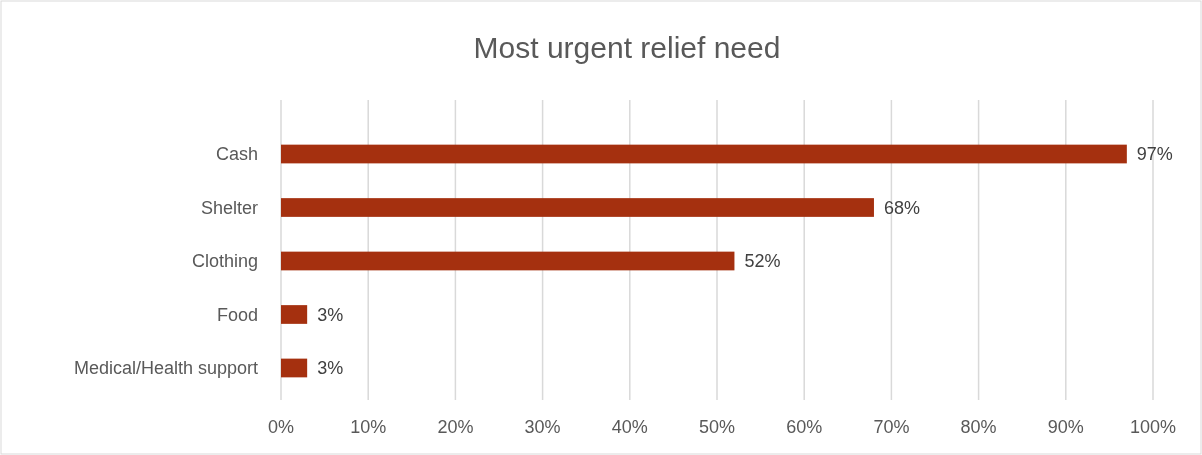 The image size is (1202, 455). I want to click on y-tick-label: Cash, so click(236, 154).